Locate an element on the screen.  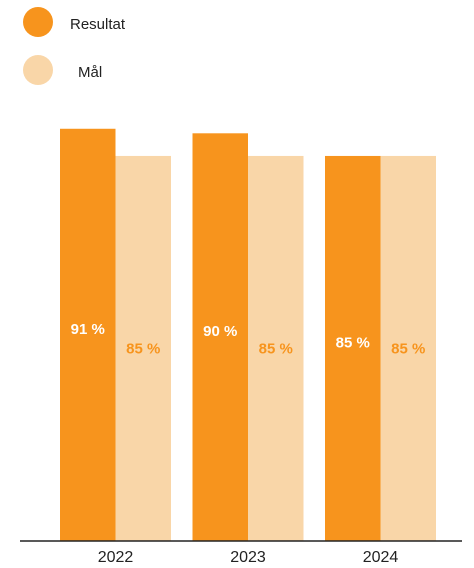
x-tick-label: 2024 is located at coordinates (381, 557).